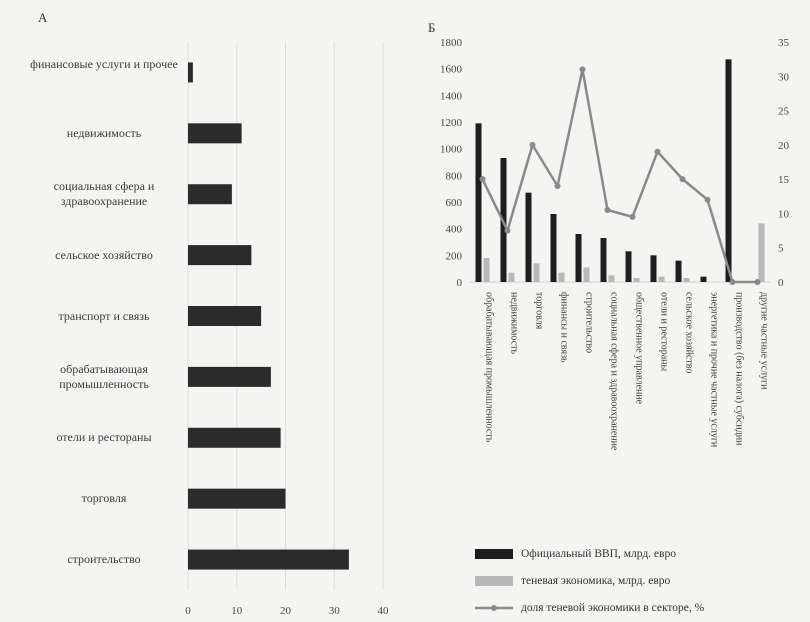 This screenshot has width=810, height=622. I want to click on chart-b-category-label: недвижимость, so click(514, 323).